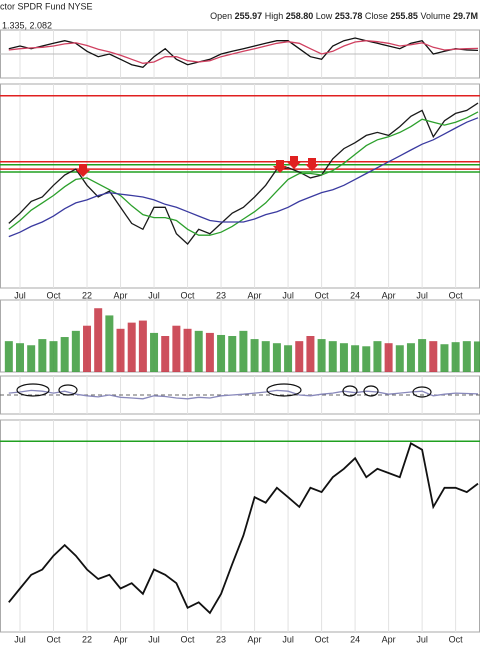 The image size is (480, 650). Describe the element at coordinates (274, 16) in the screenshot. I see `quote-label: High` at that location.